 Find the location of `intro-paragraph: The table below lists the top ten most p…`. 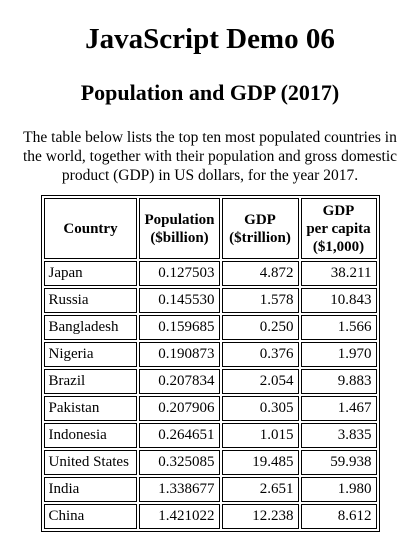

intro-paragraph: The table below lists the top ten most p… is located at coordinates (210, 156).